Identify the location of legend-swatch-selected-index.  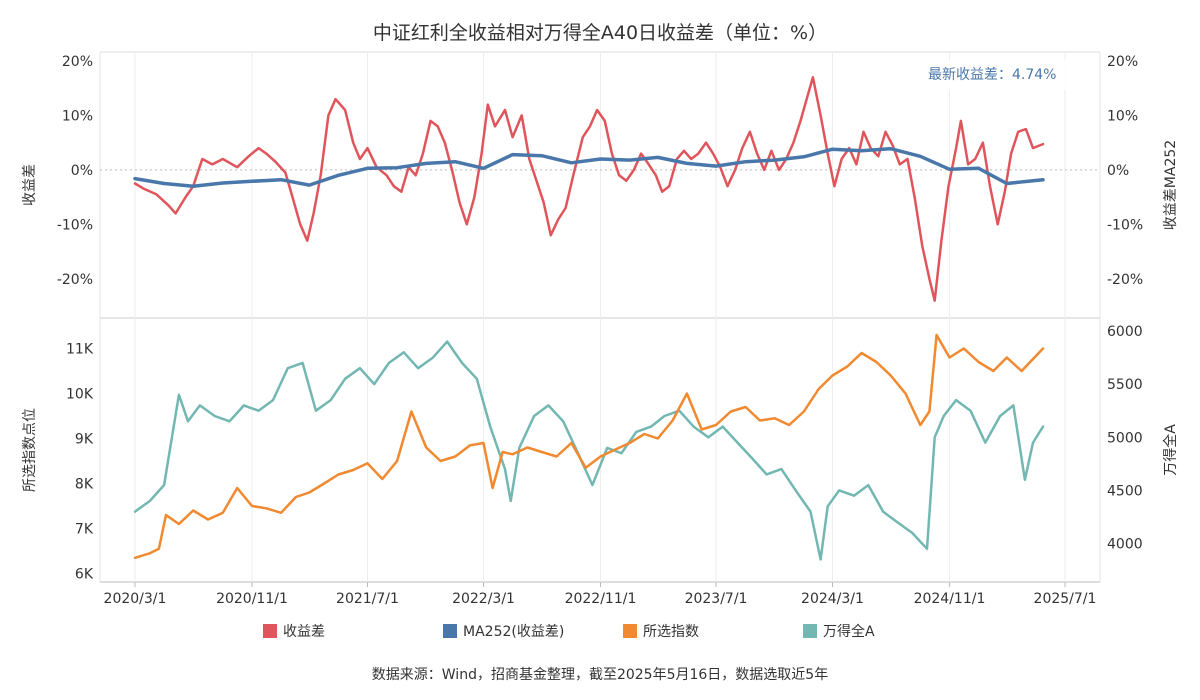
(630, 631).